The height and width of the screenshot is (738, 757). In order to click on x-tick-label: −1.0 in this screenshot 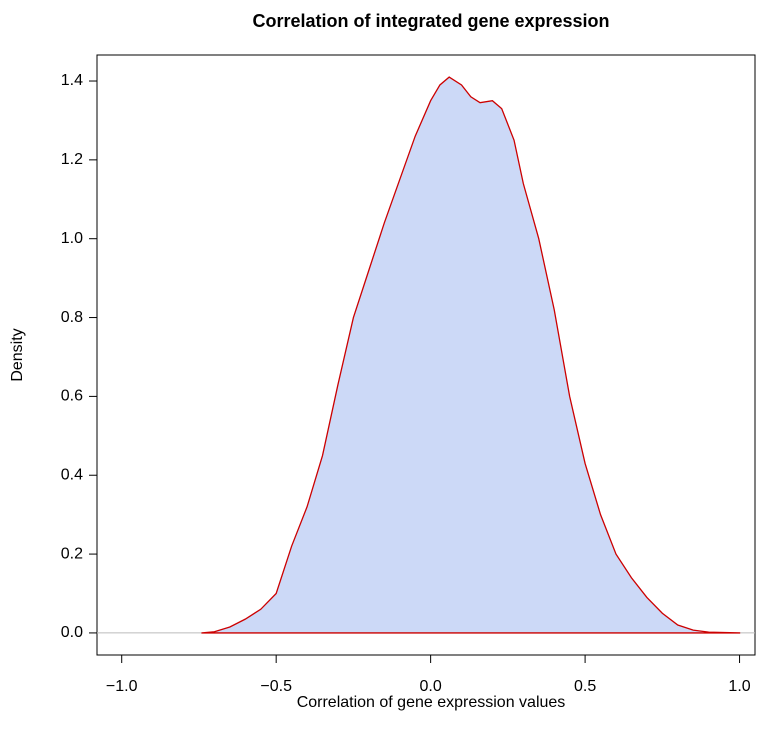, I will do `click(122, 686)`.